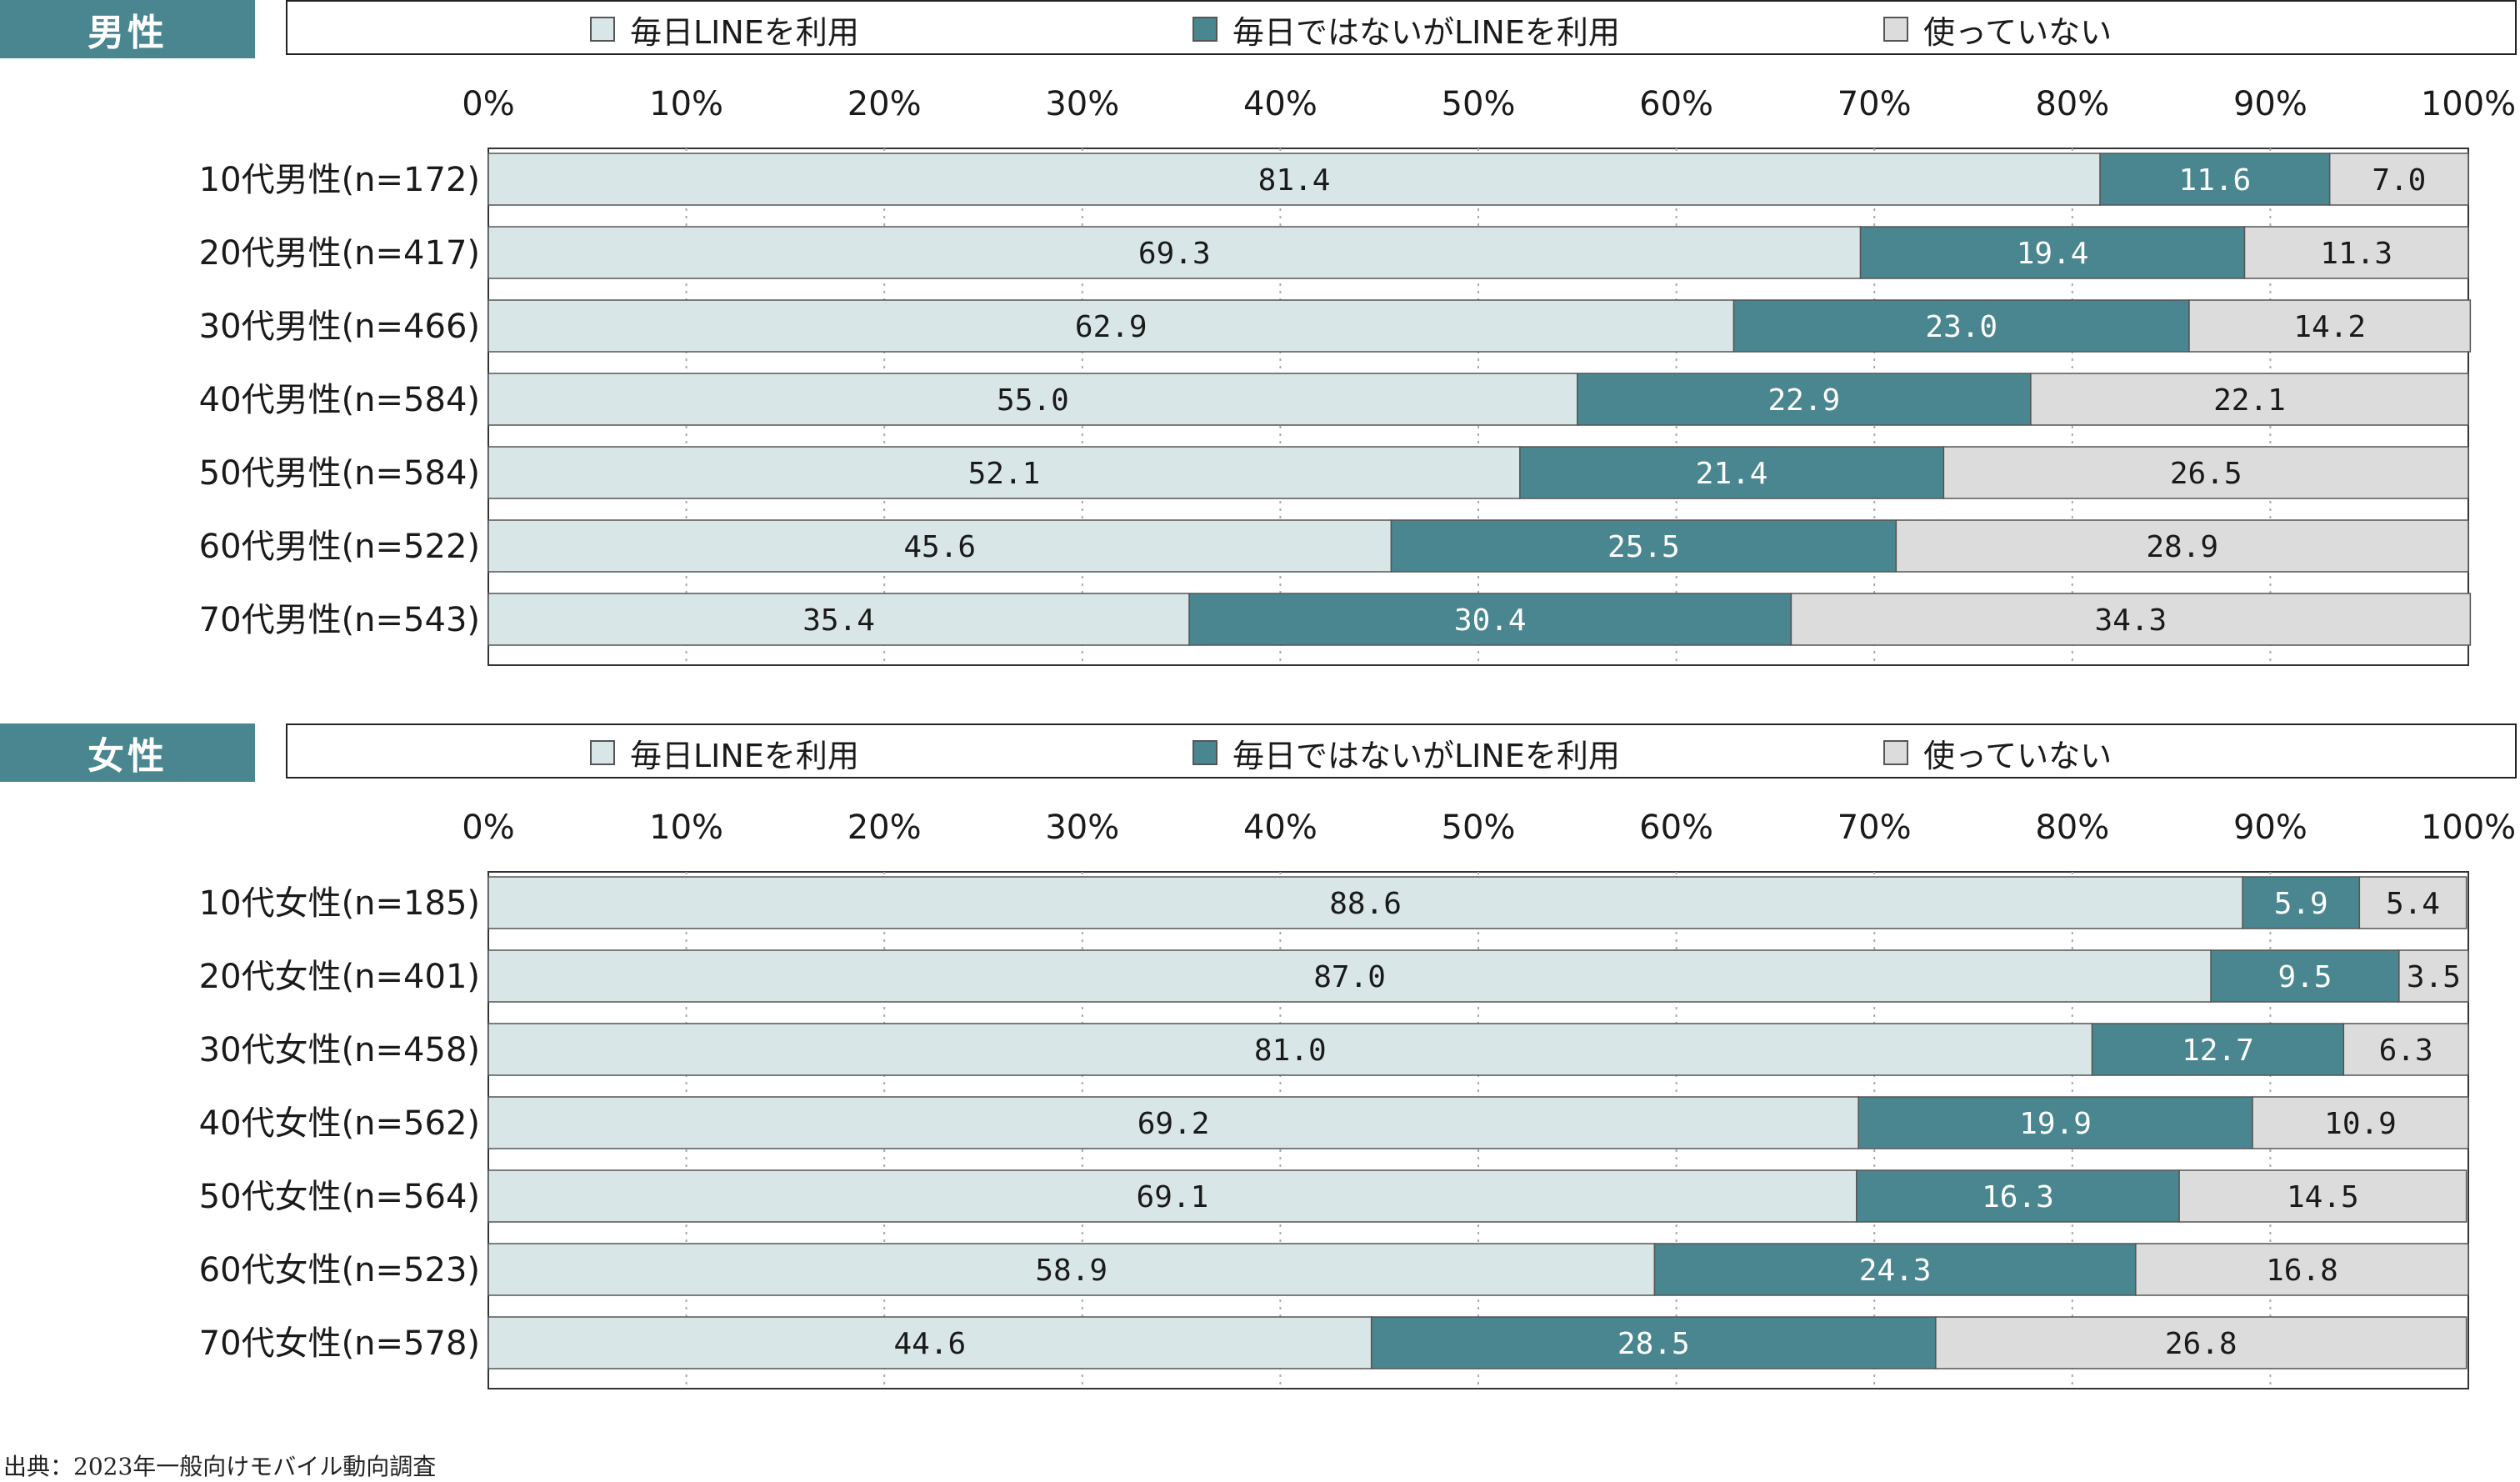 The height and width of the screenshot is (1482, 2520). Describe the element at coordinates (686, 104) in the screenshot. I see `x-tick-label: 10%` at that location.